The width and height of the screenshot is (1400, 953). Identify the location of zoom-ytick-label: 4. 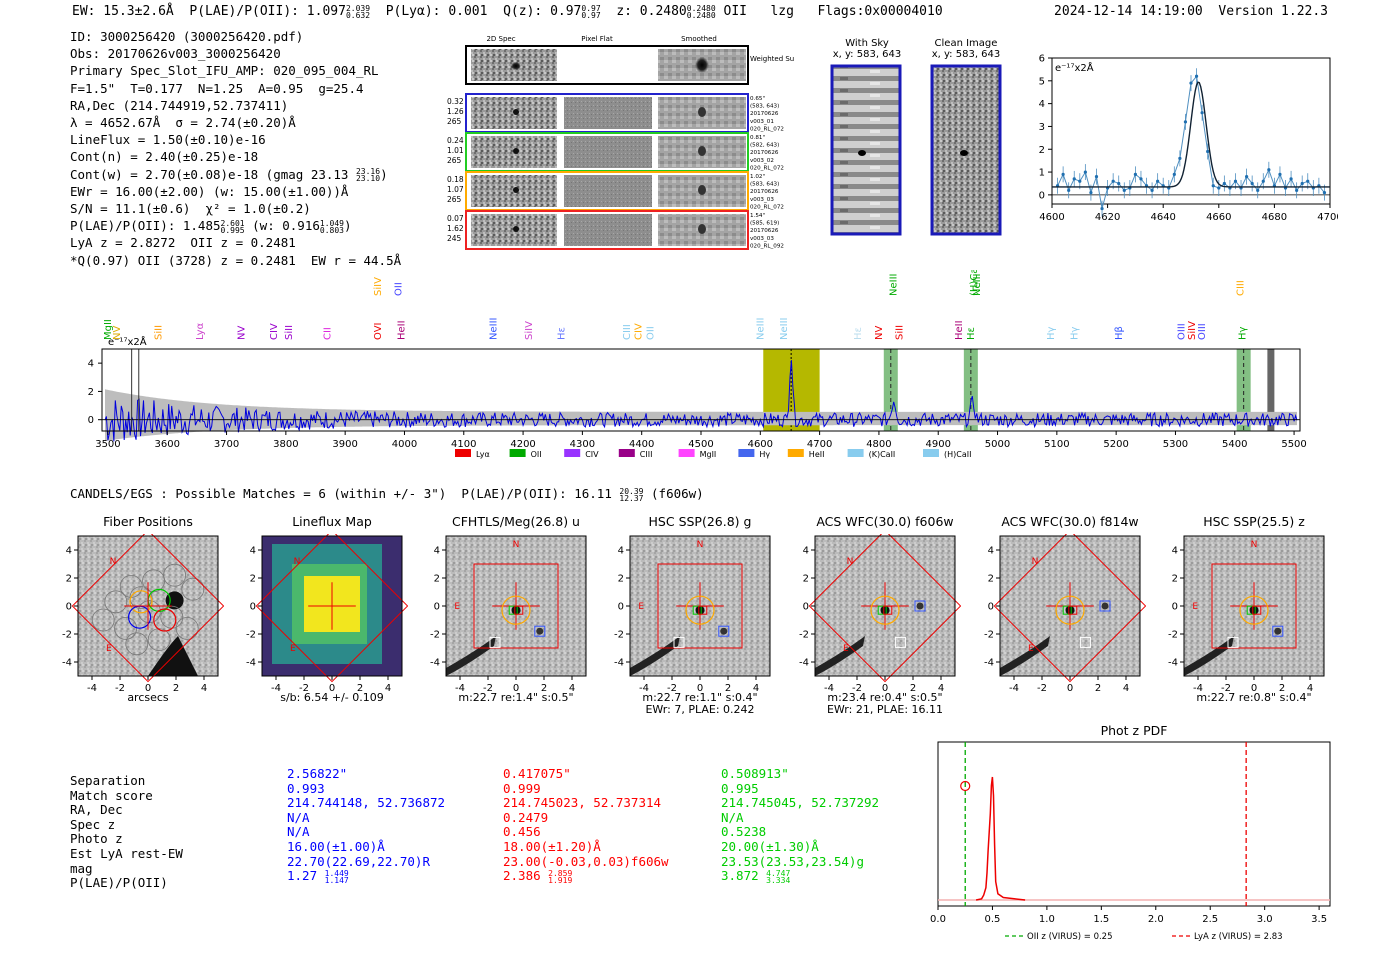
(1042, 104).